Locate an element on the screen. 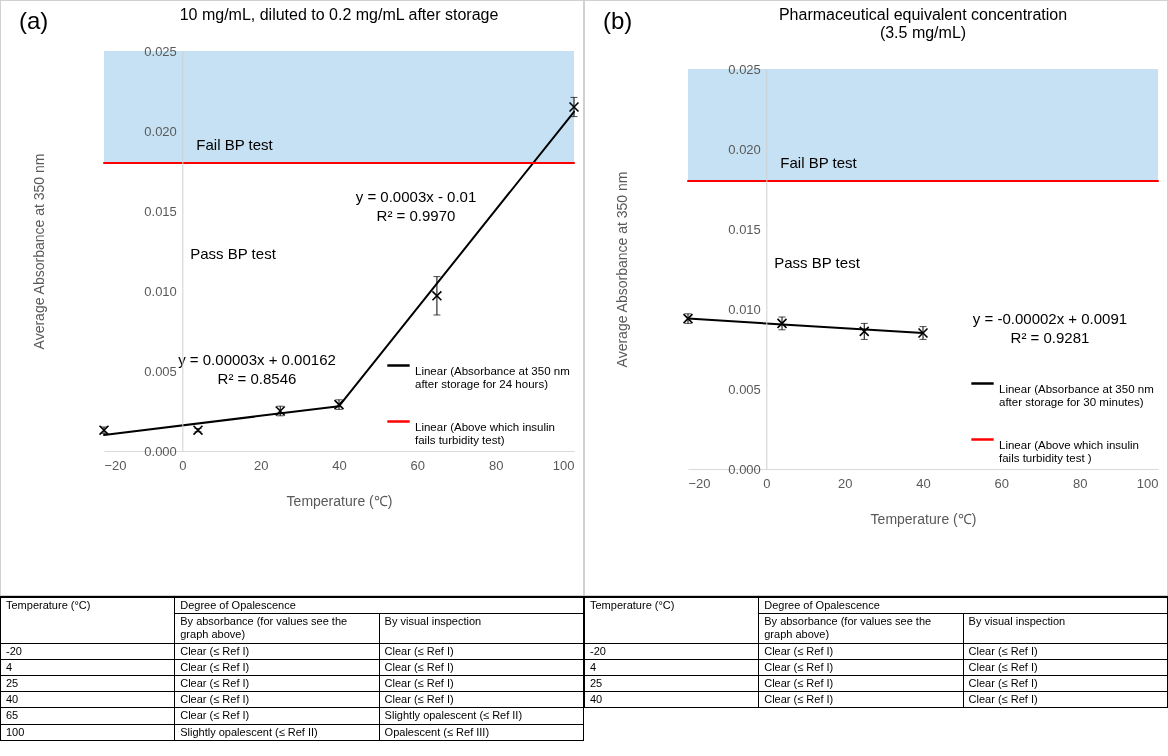  annotation: R² = 0.9281 is located at coordinates (1050, 337).